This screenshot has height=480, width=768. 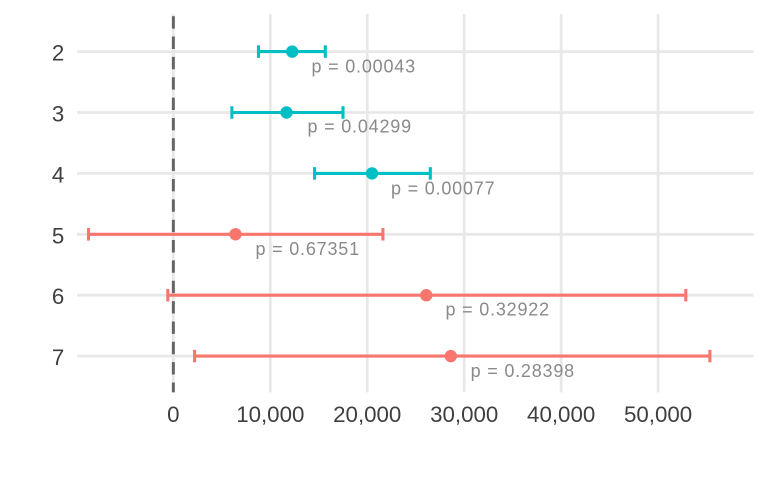 I want to click on svg-text: 50,000, so click(x=658, y=414).